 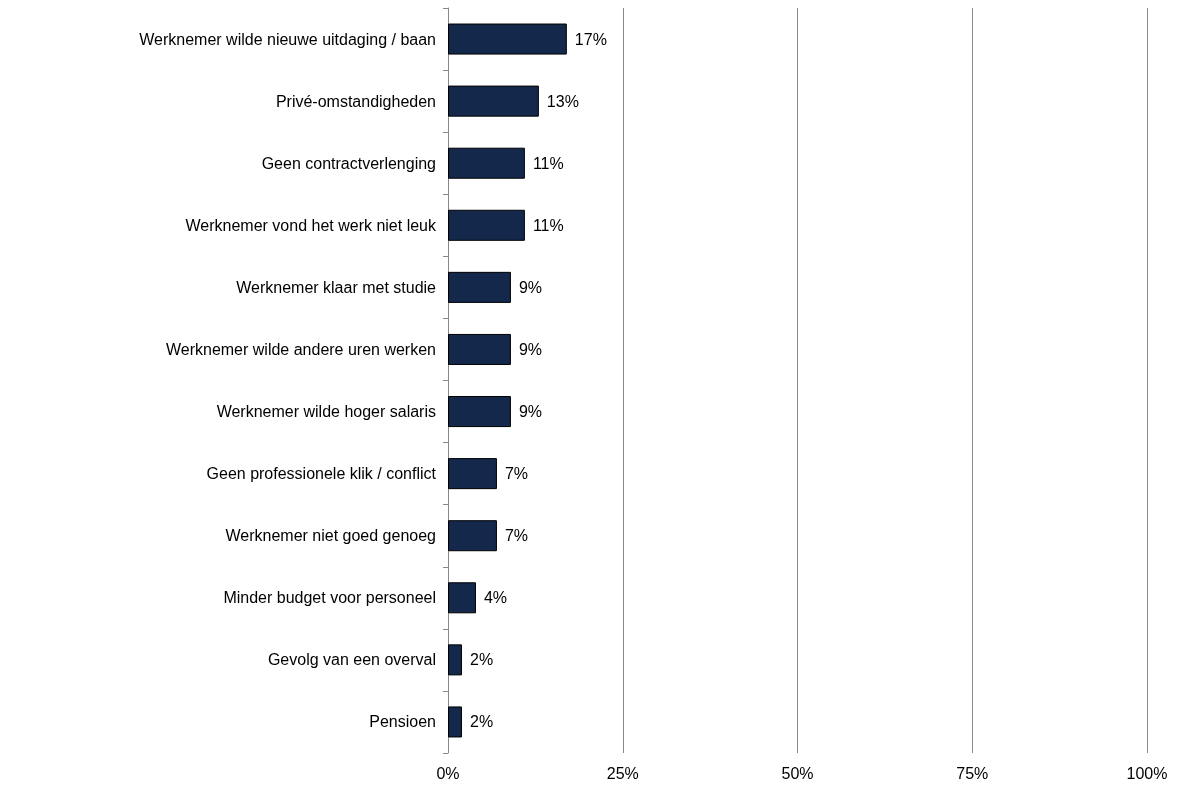 I want to click on x-tick-label: 100%, so click(x=1147, y=773).